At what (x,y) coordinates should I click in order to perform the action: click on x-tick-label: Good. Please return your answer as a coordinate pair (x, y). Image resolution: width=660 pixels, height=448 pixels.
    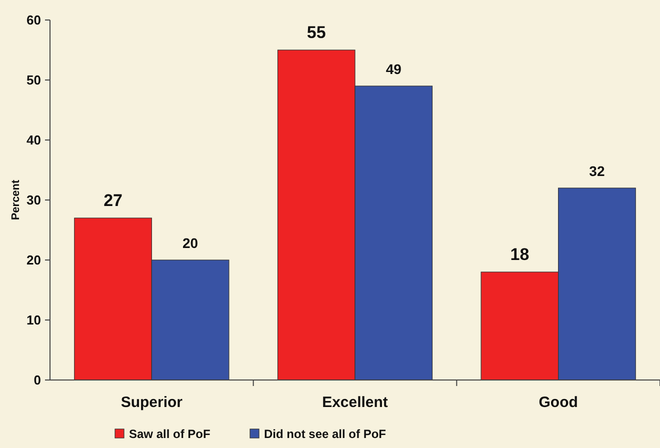
    Looking at the image, I should click on (558, 402).